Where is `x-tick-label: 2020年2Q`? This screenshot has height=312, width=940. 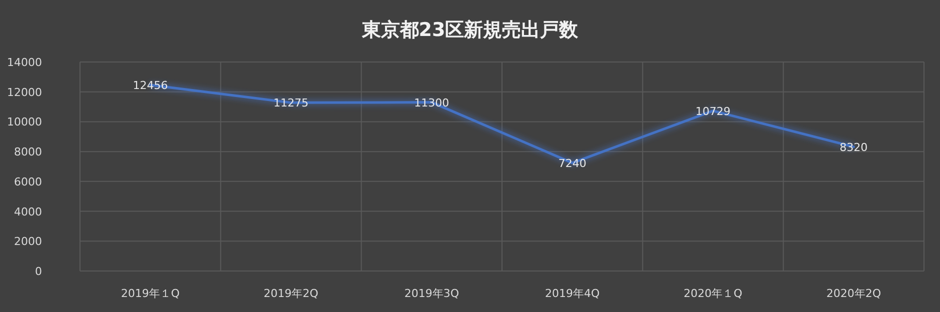
x-tick-label: 2020年2Q is located at coordinates (854, 293).